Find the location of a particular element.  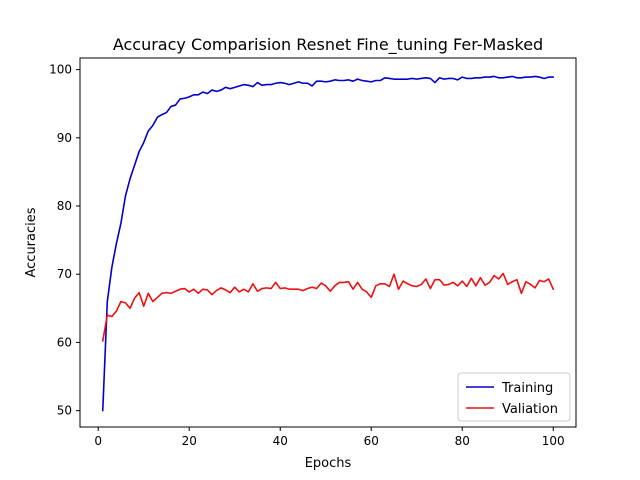

series-line-valiation is located at coordinates (328, 307).